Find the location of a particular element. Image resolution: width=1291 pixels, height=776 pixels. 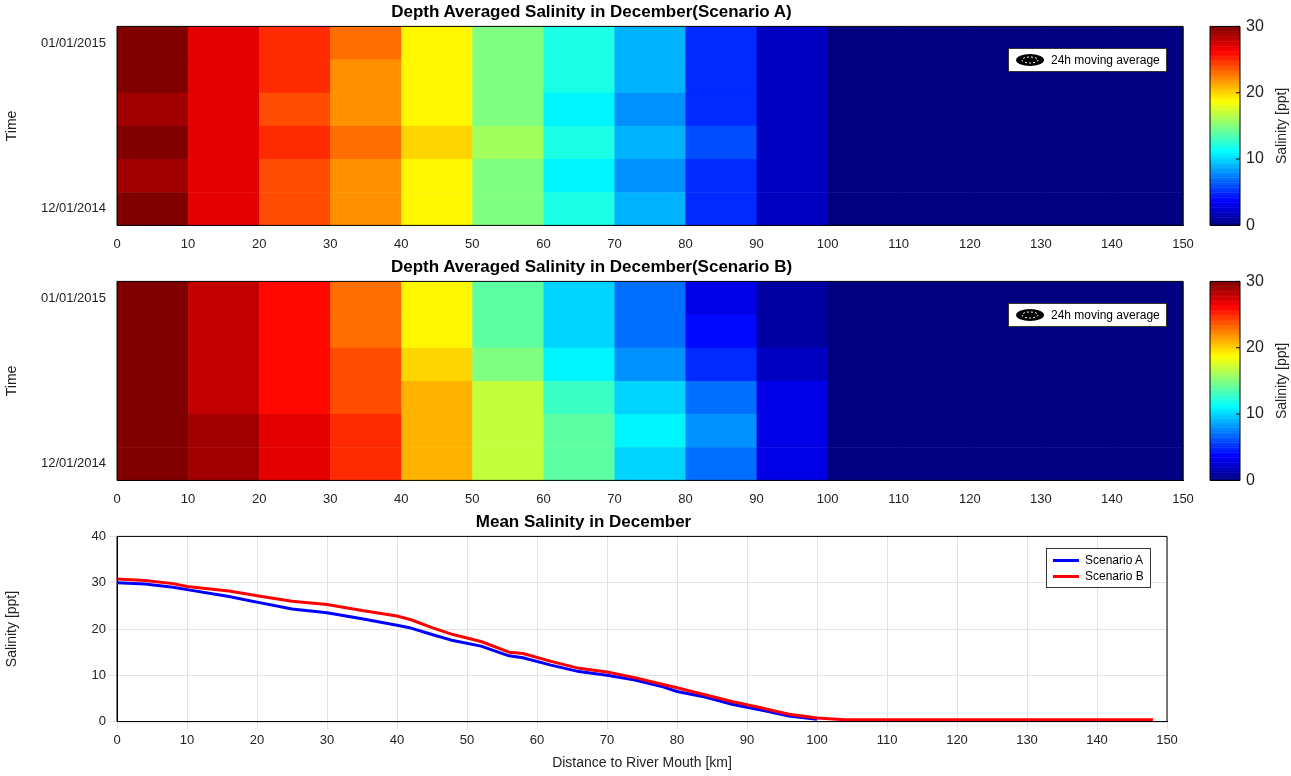

y-tick-label: 10 is located at coordinates (98, 674).